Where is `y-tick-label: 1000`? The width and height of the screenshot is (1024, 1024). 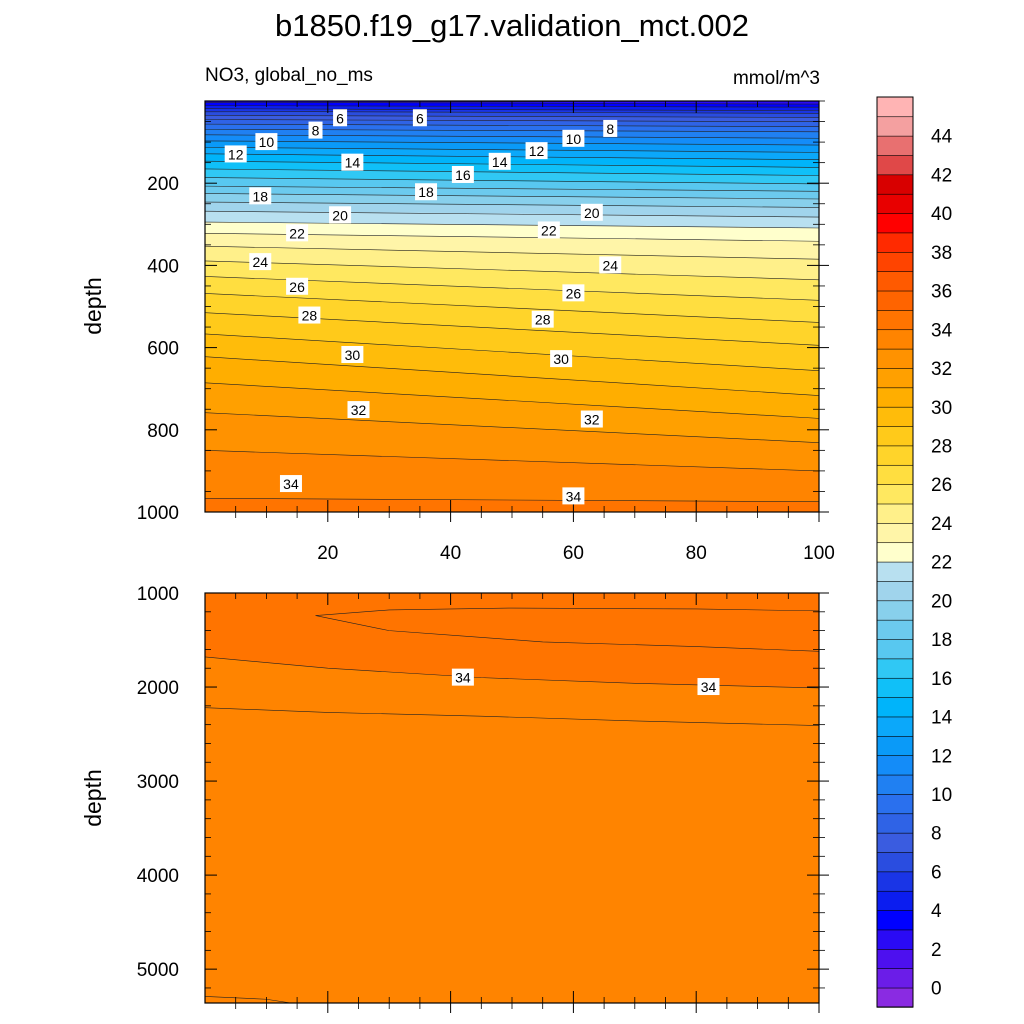
y-tick-label: 1000 is located at coordinates (158, 594).